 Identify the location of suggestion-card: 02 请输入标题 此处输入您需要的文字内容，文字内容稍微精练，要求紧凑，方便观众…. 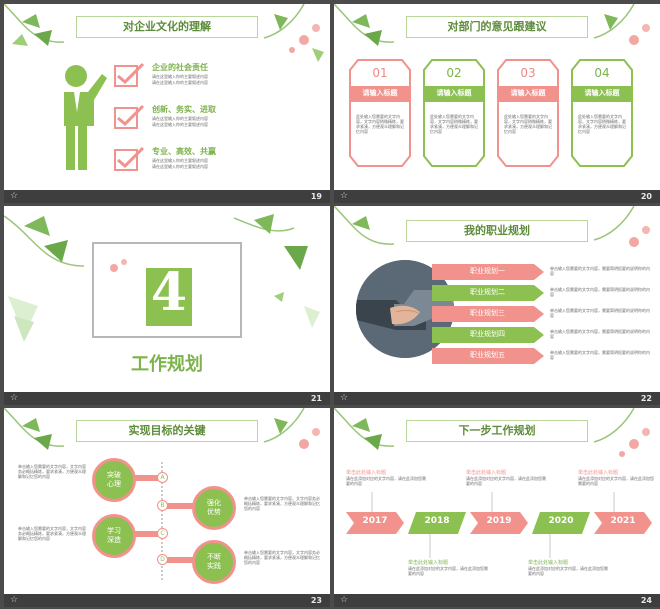
(454, 113).